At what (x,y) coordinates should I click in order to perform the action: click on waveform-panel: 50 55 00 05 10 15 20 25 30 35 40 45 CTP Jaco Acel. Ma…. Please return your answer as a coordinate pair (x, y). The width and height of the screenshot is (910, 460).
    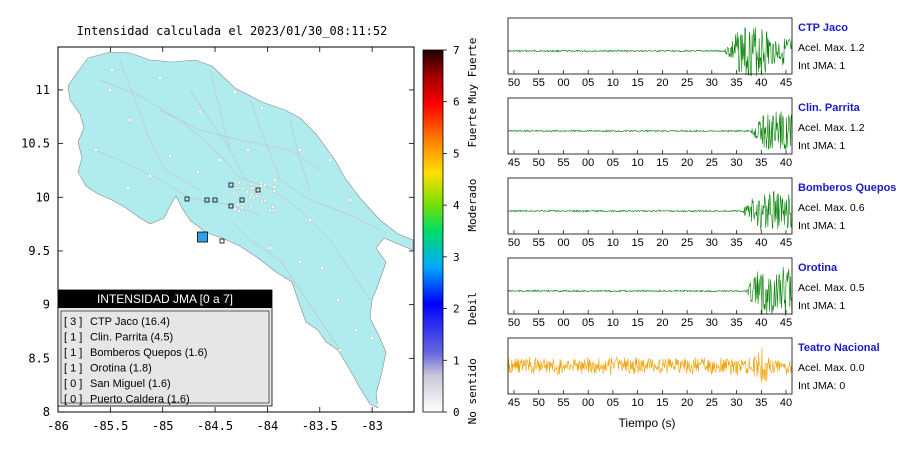
    Looking at the image, I should click on (686, 53).